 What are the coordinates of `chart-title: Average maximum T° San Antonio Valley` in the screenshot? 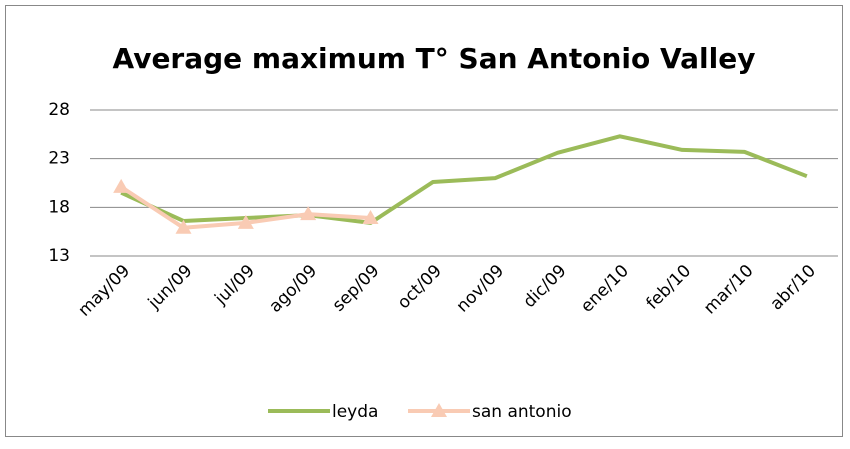 It's located at (434, 58).